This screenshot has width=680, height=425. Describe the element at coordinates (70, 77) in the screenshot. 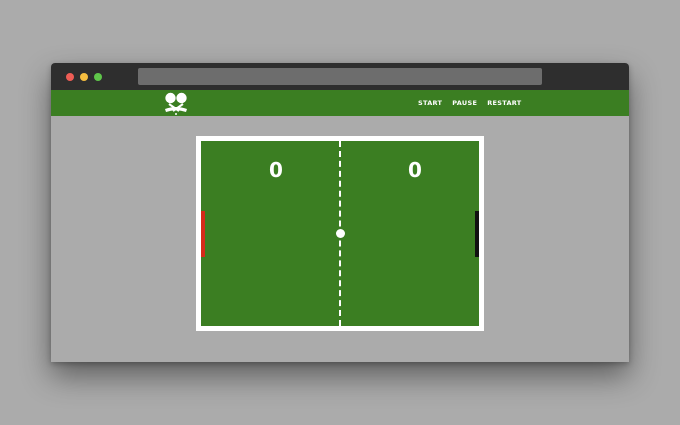

I see `close-window-button` at that location.